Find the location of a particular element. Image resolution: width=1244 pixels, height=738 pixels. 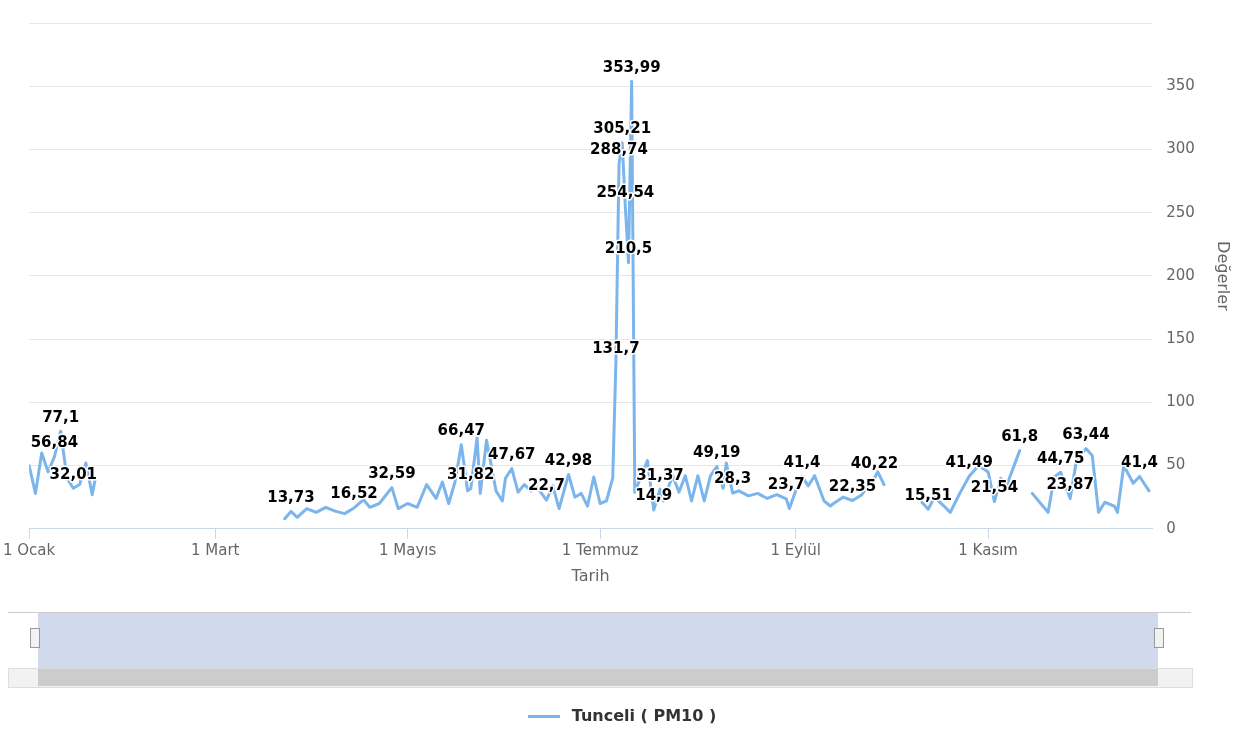

x-tick-label: 1 Eylül is located at coordinates (795, 549).